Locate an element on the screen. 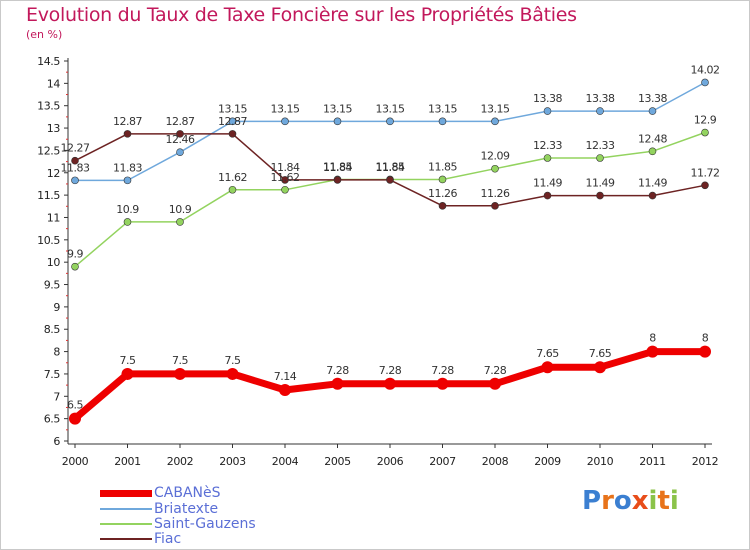 The width and height of the screenshot is (750, 550). y-tick-label: 13 is located at coordinates (54, 128).